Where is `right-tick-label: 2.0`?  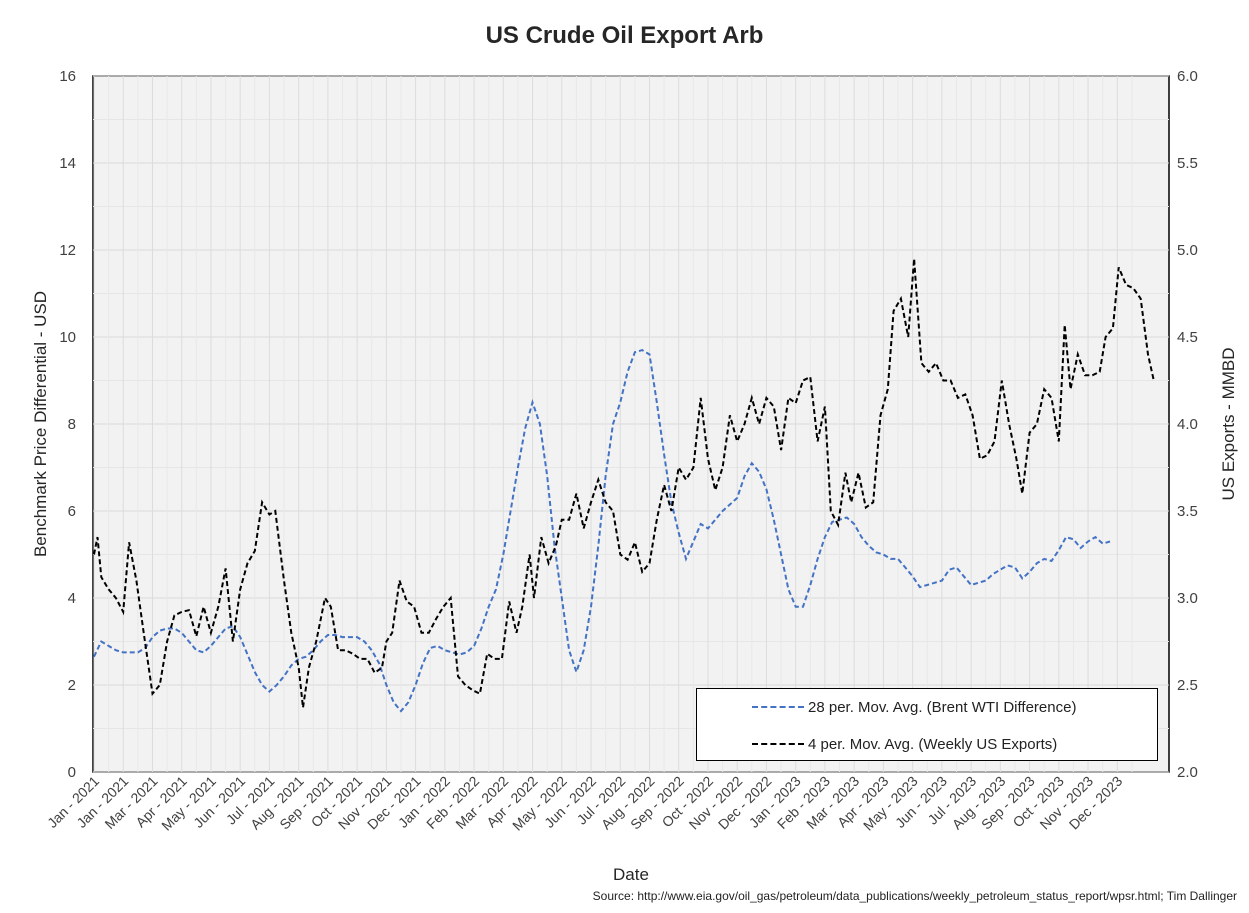
right-tick-label: 2.0 is located at coordinates (1187, 772).